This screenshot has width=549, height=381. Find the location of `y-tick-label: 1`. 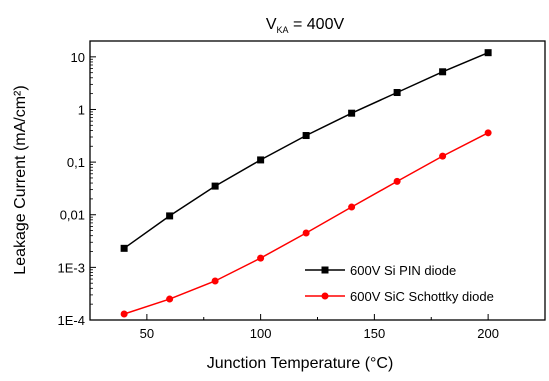

y-tick-label: 1 is located at coordinates (81, 109).